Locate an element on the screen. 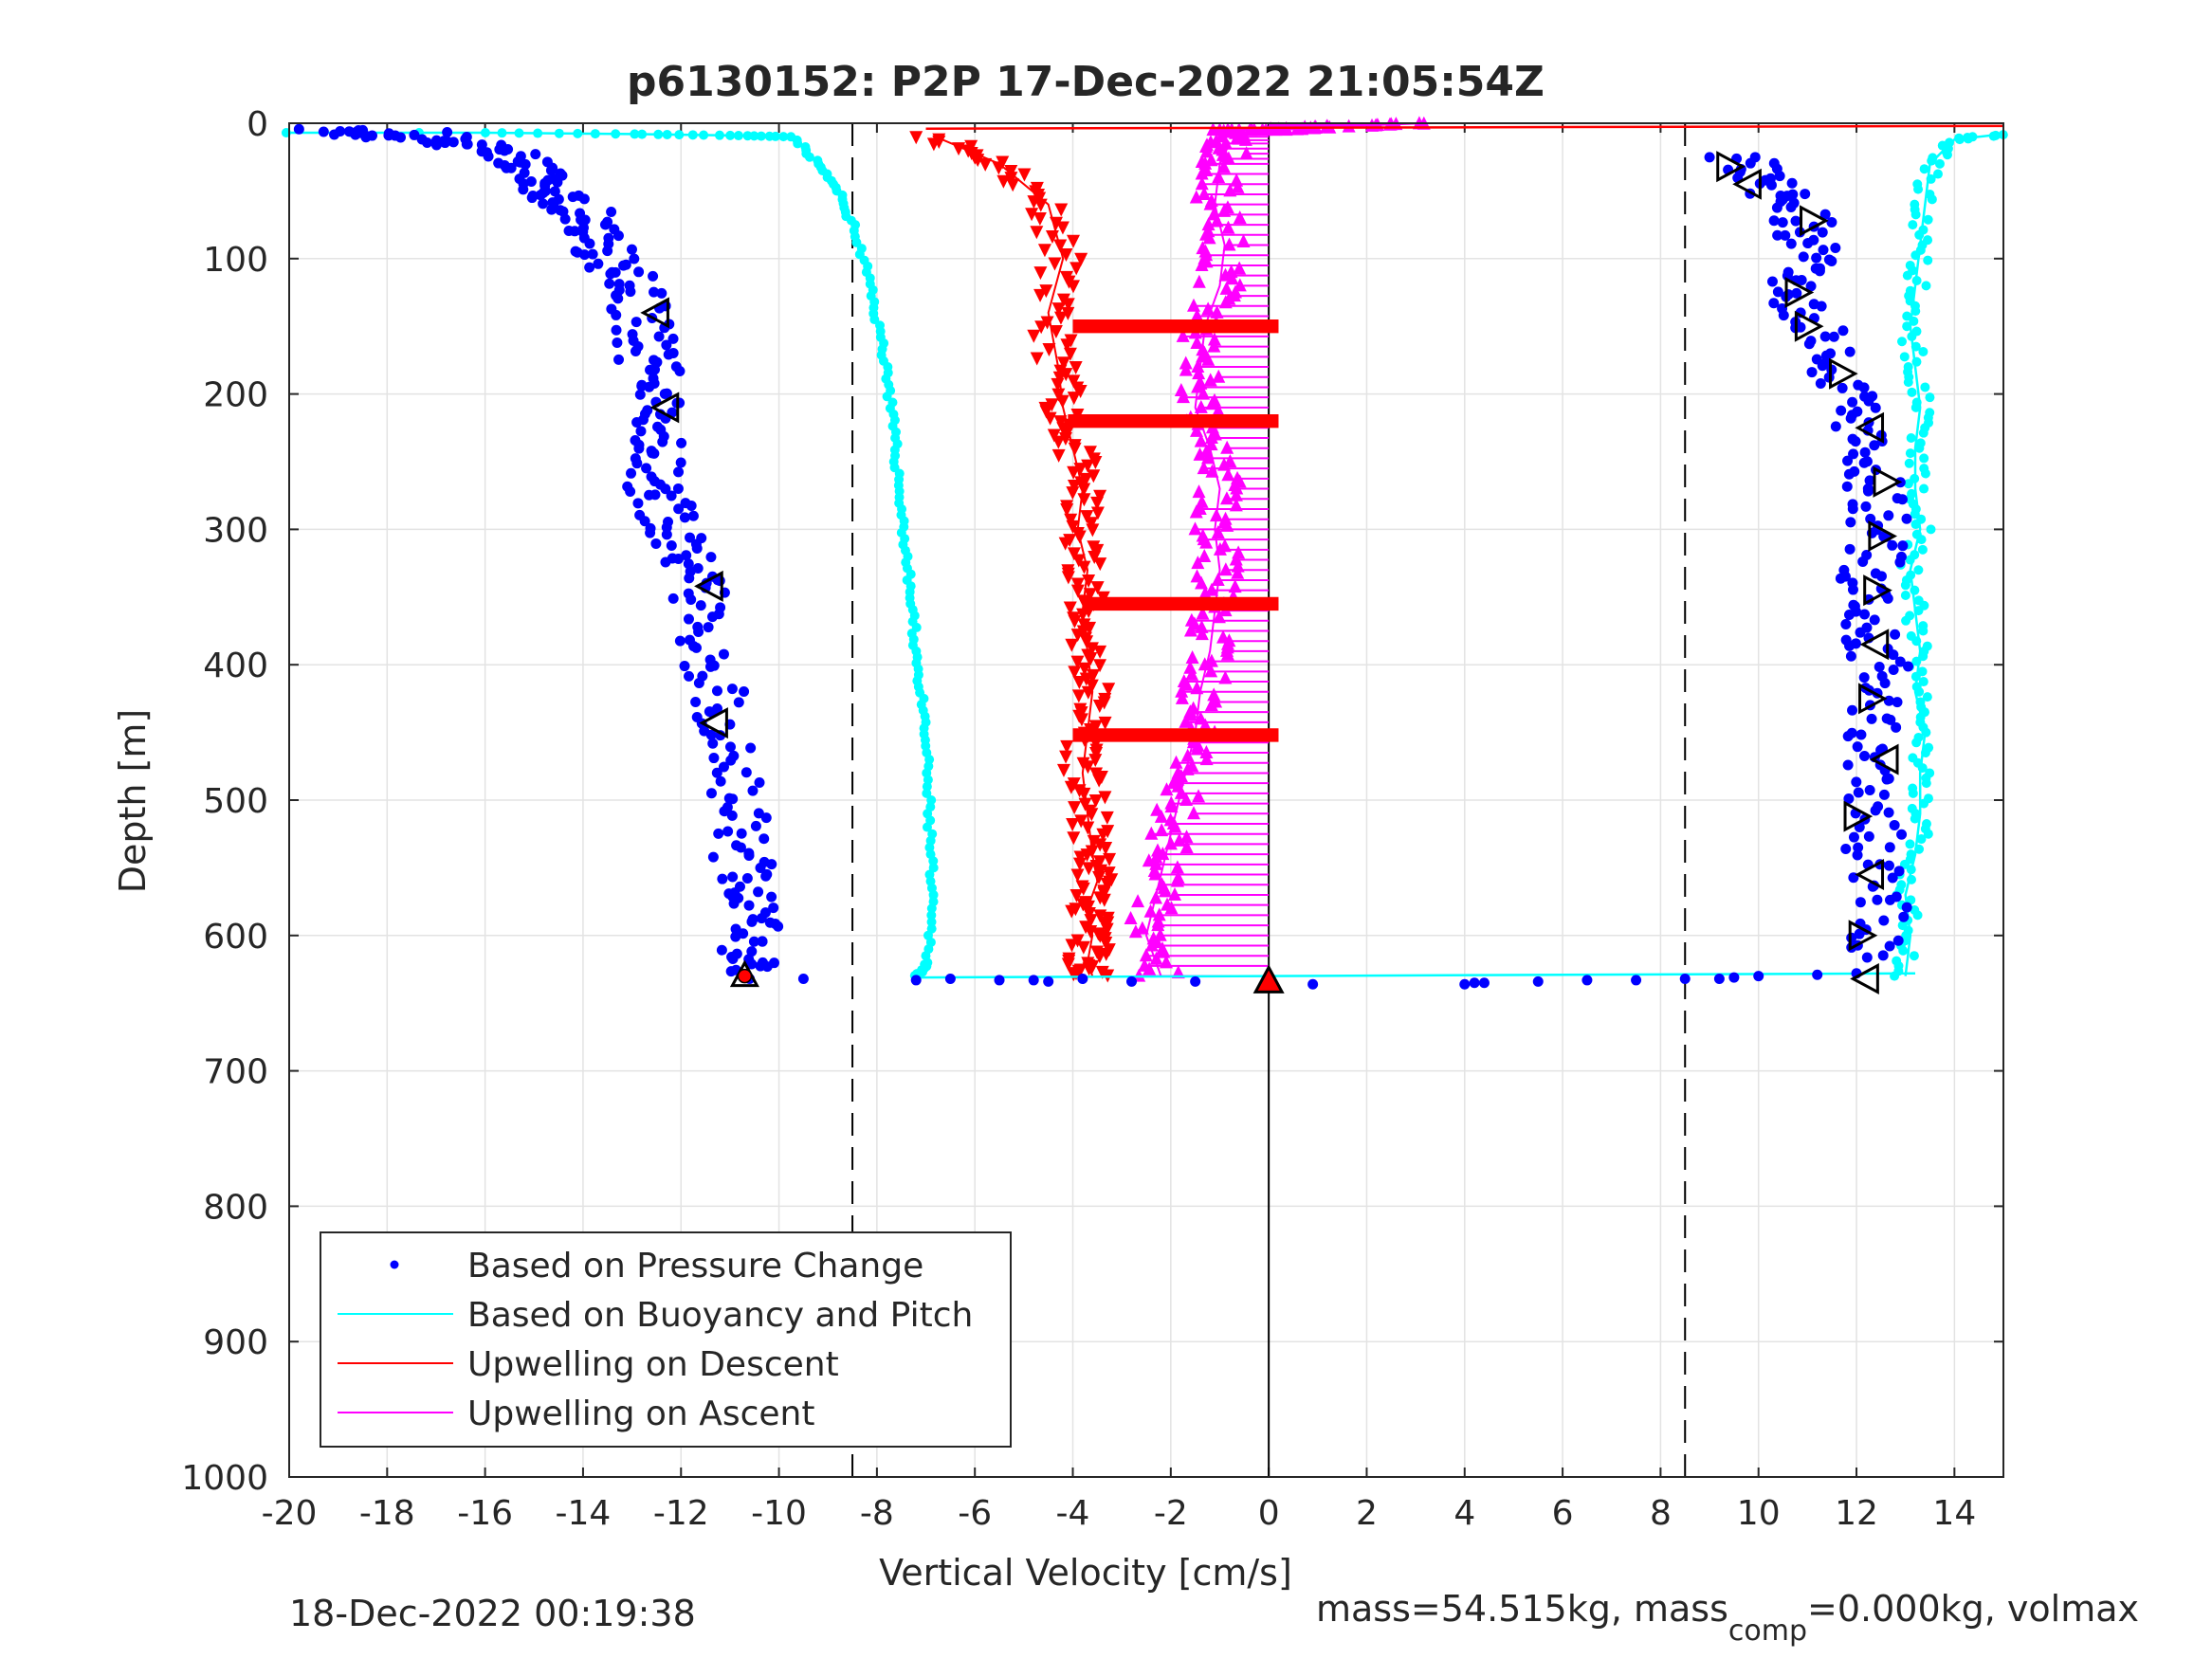 Image resolution: width=2212 pixels, height=1659 pixels. legend-entry-label: Upwelling on Descent is located at coordinates (653, 1364).